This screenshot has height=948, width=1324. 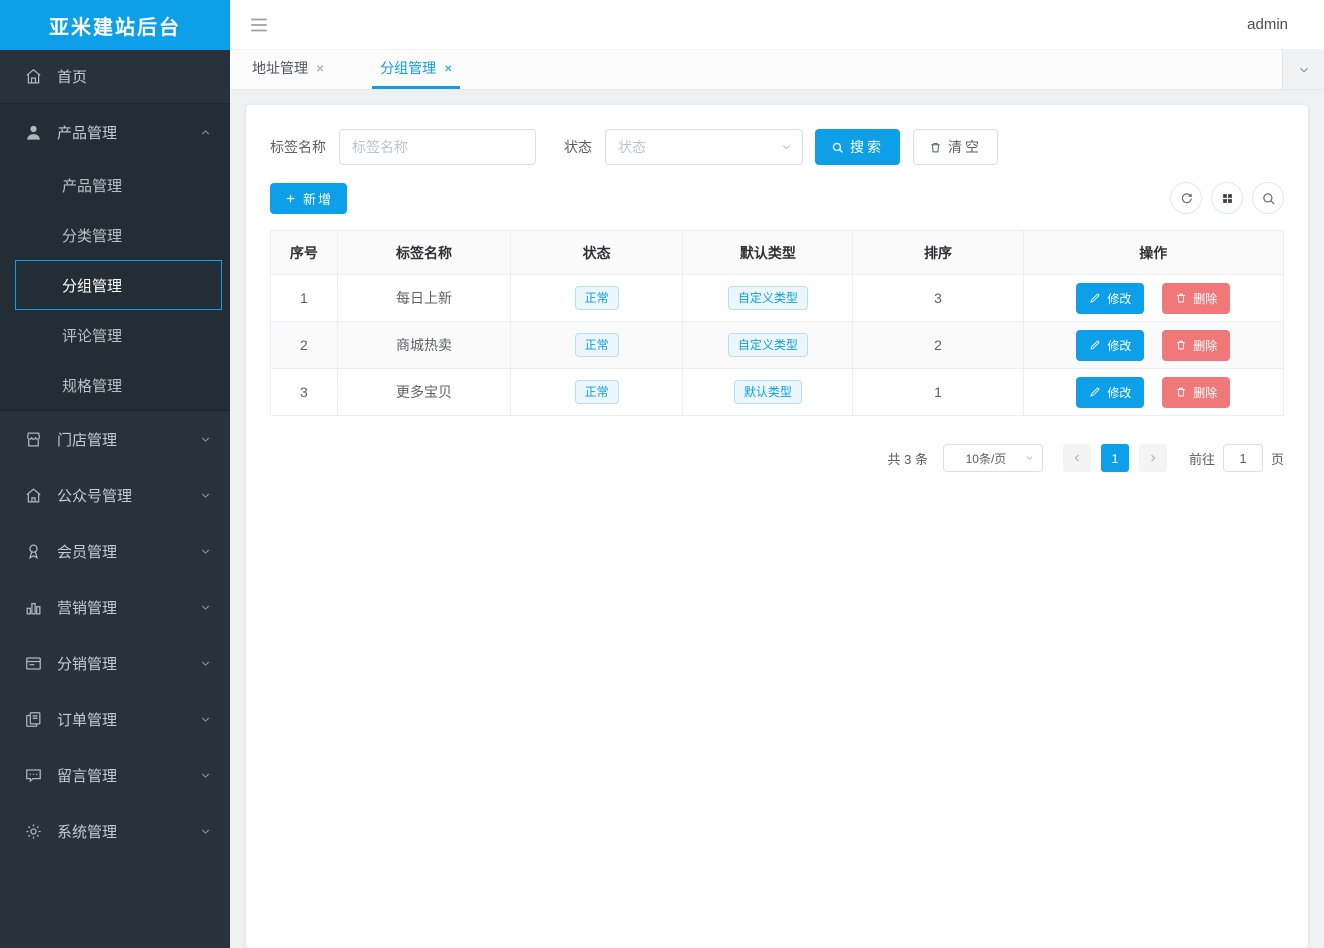 I want to click on order-icon, so click(x=33, y=719).